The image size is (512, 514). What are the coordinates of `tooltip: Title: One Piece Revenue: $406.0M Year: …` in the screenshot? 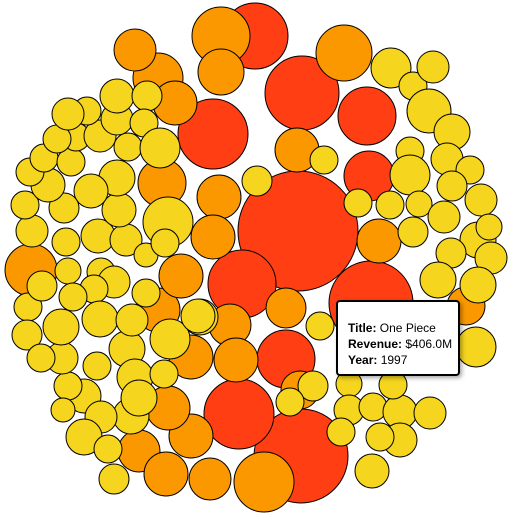 It's located at (398, 338).